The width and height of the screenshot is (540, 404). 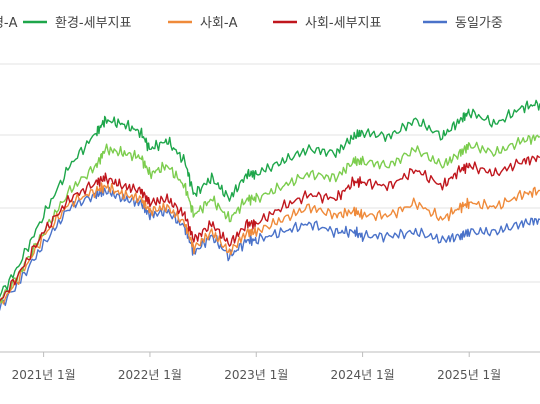 What do you see at coordinates (44, 375) in the screenshot?
I see `x-tick-label: 2021년 1월` at bounding box center [44, 375].